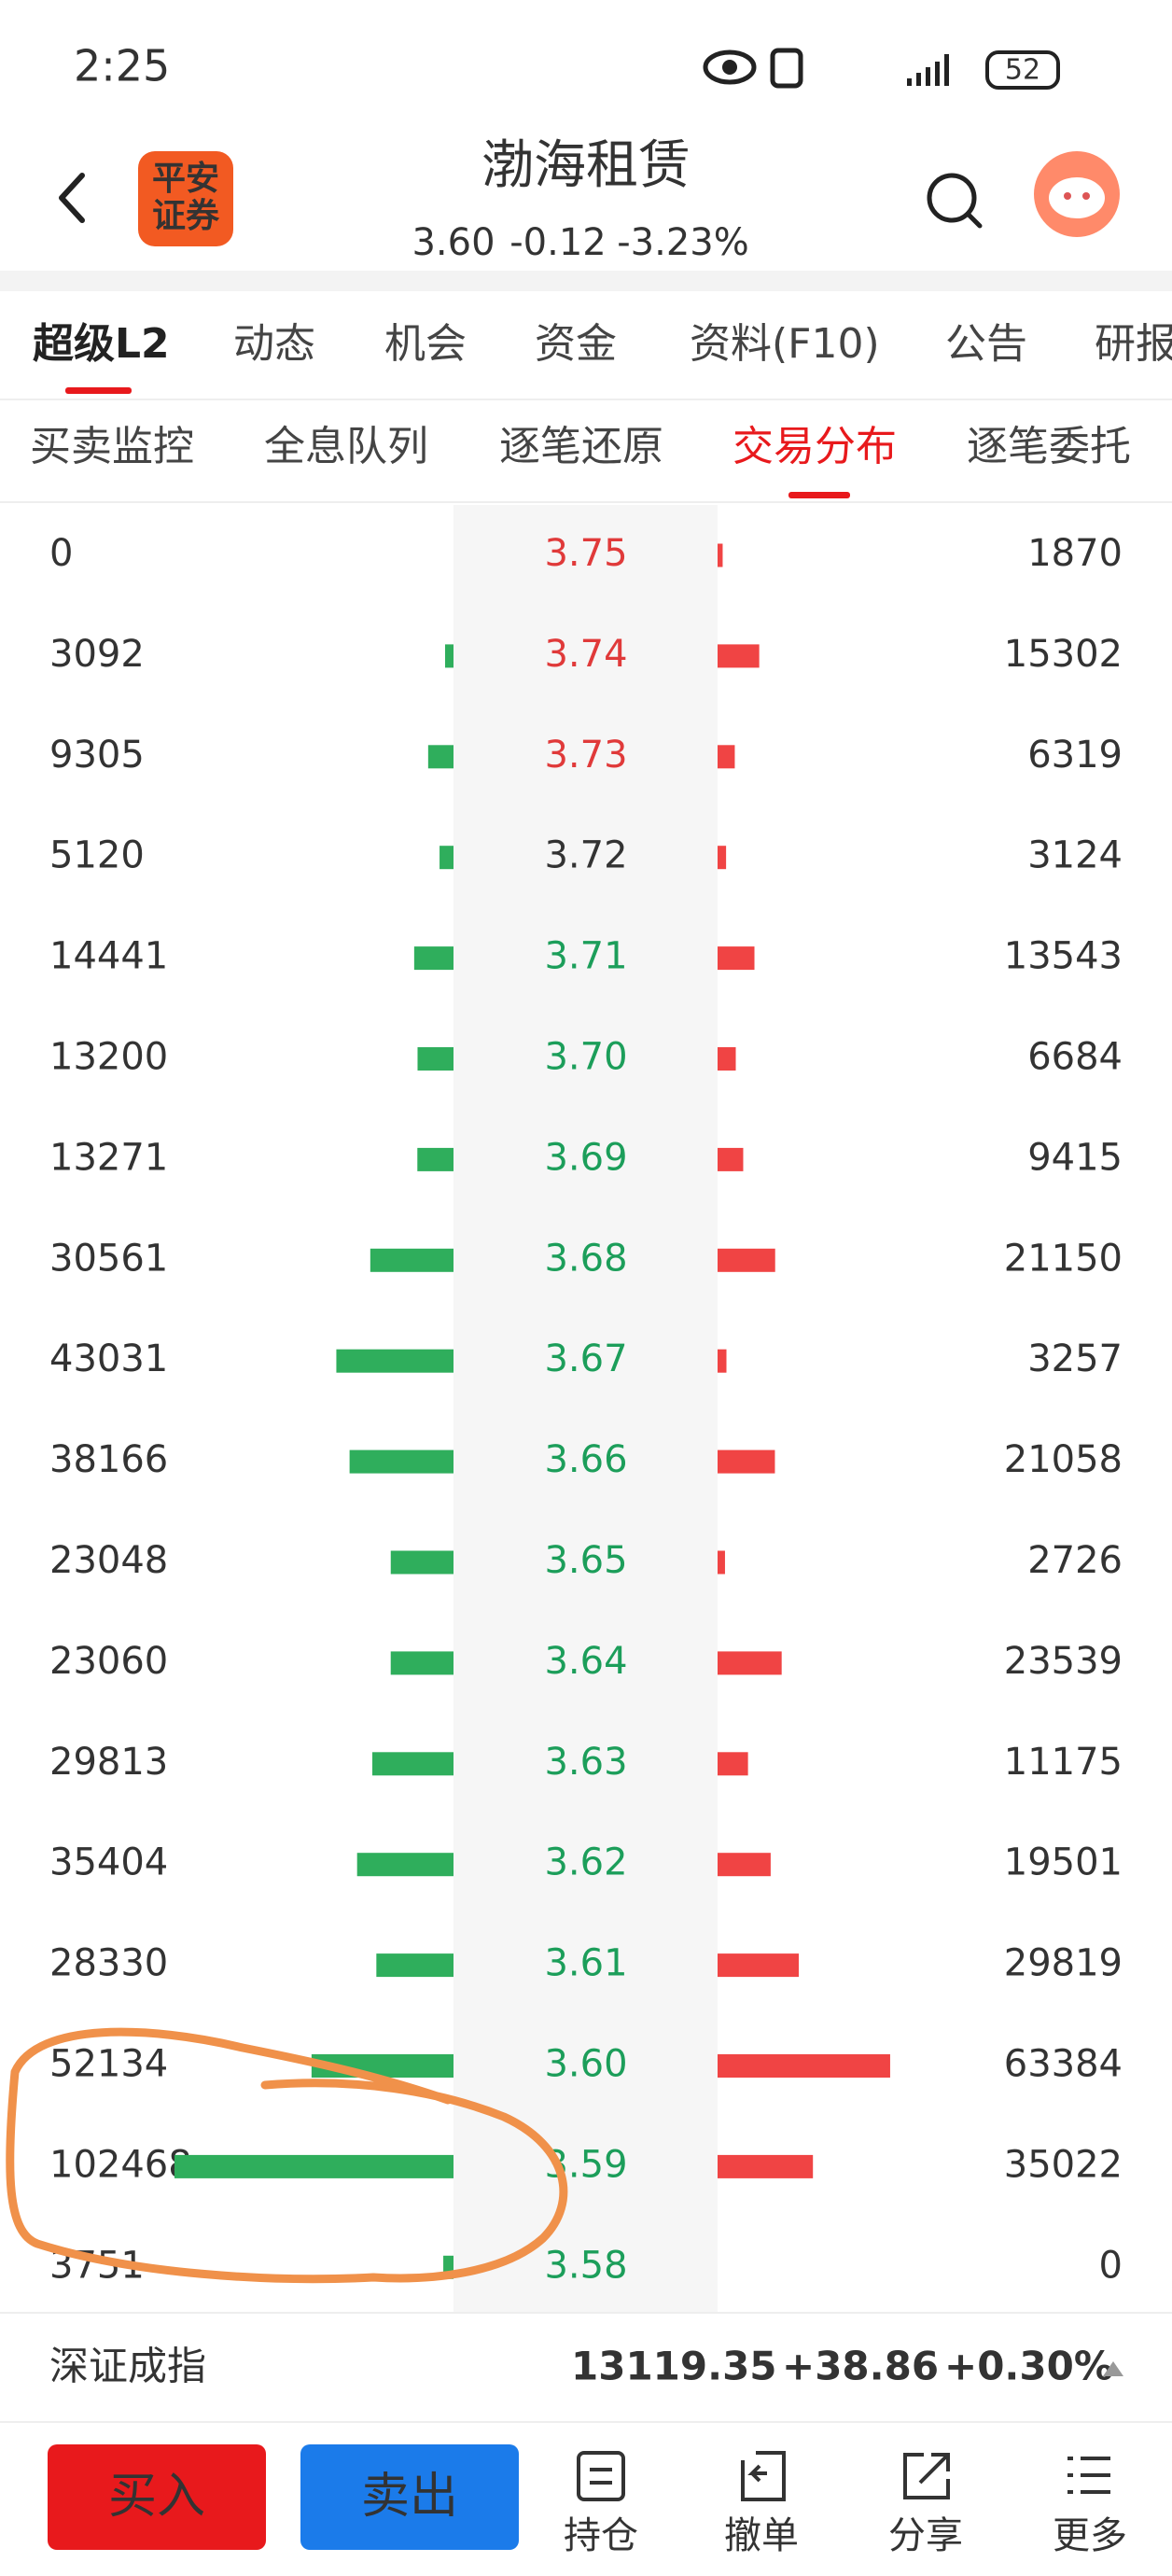  Describe the element at coordinates (287, 2155) in the screenshot. I see `annotation-circle` at that location.